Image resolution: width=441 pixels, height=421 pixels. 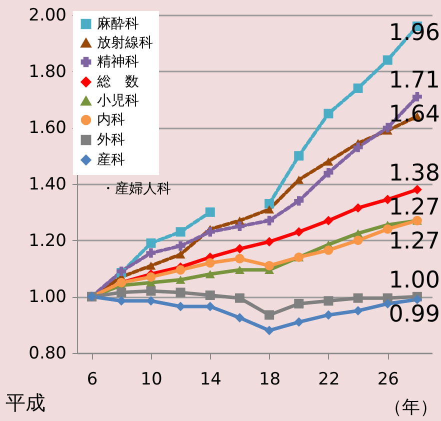 I want to click on y-tick-label: 1.00, so click(x=47, y=297).